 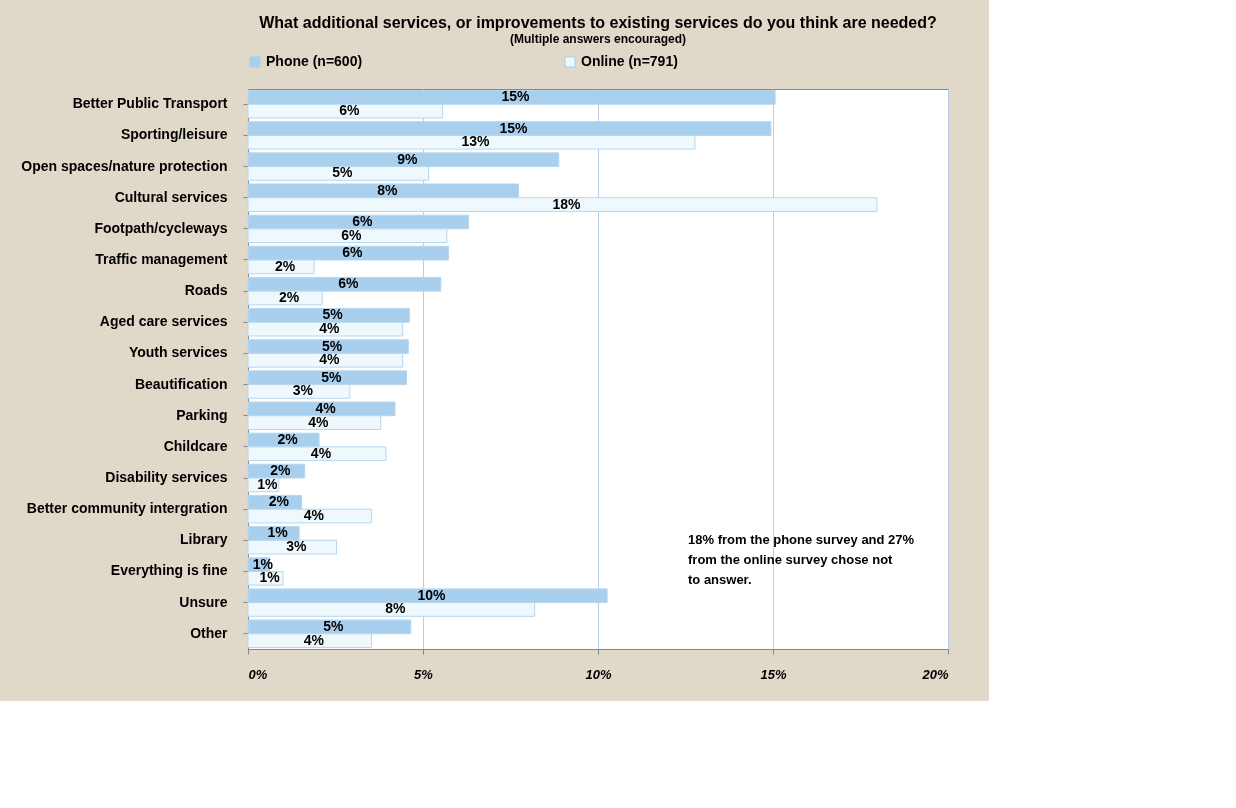 What do you see at coordinates (209, 632) in the screenshot?
I see `y-tick-label: Other` at bounding box center [209, 632].